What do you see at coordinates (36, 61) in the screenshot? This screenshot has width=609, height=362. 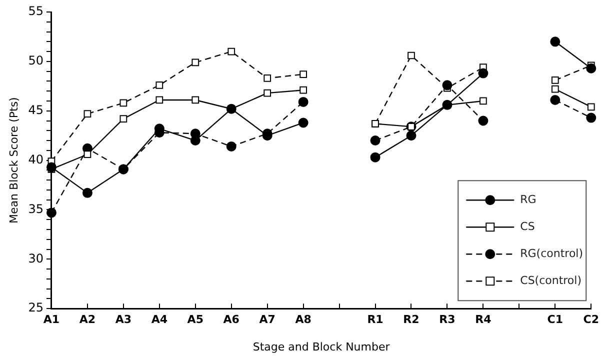 I see `y-tick-label: 50` at bounding box center [36, 61].